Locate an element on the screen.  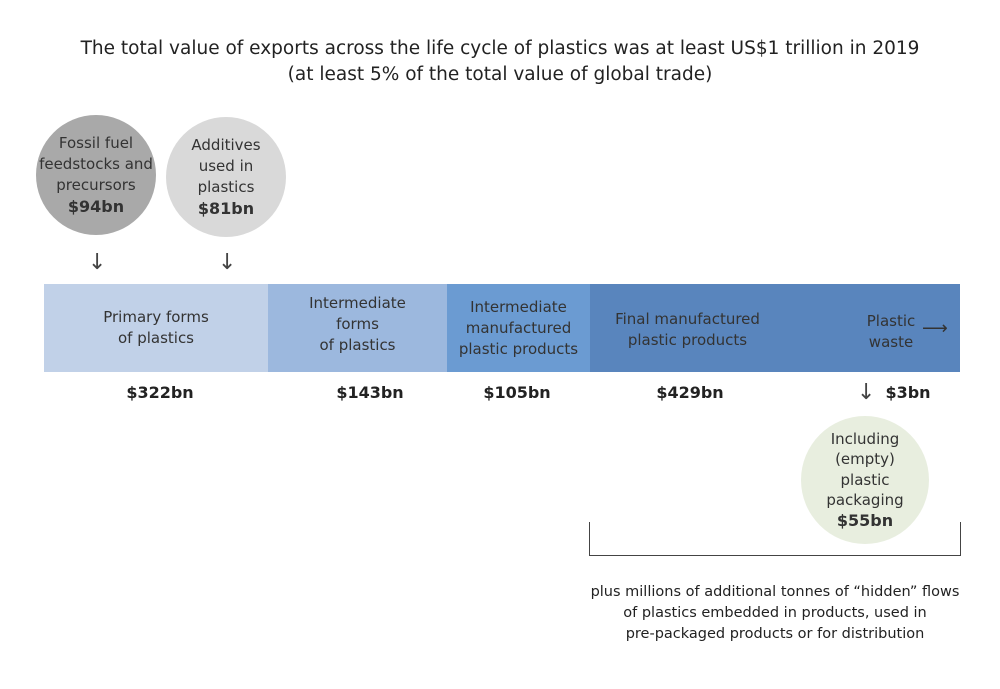
plastic-waste-label: Plastic waste is located at coordinates (891, 332).